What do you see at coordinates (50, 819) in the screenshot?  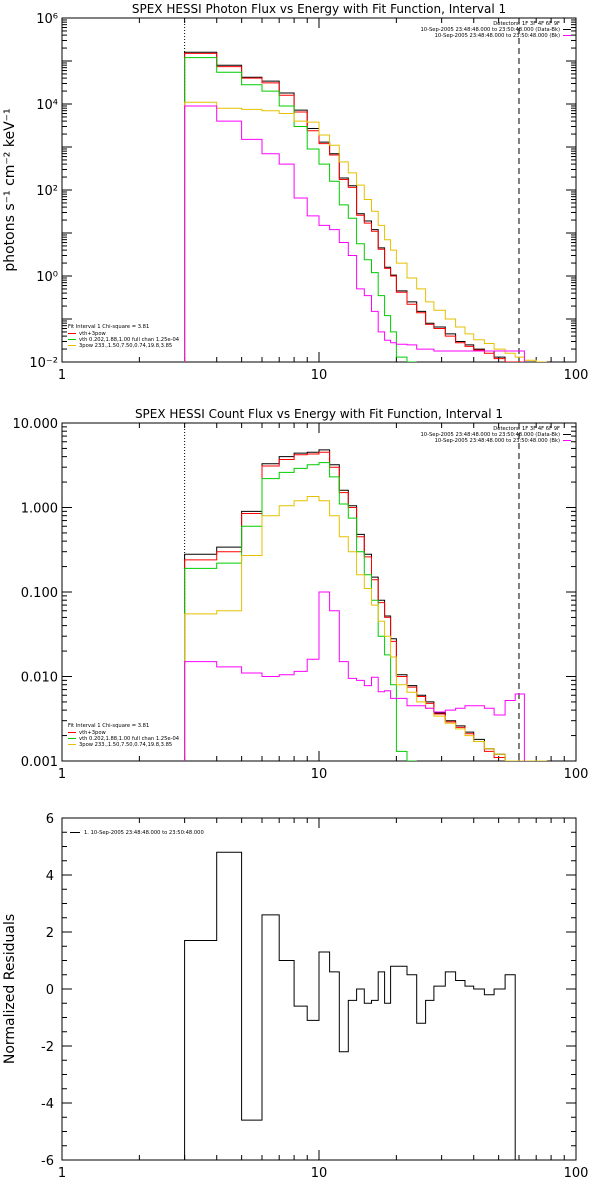 I see `y-tick-label: 6` at bounding box center [50, 819].